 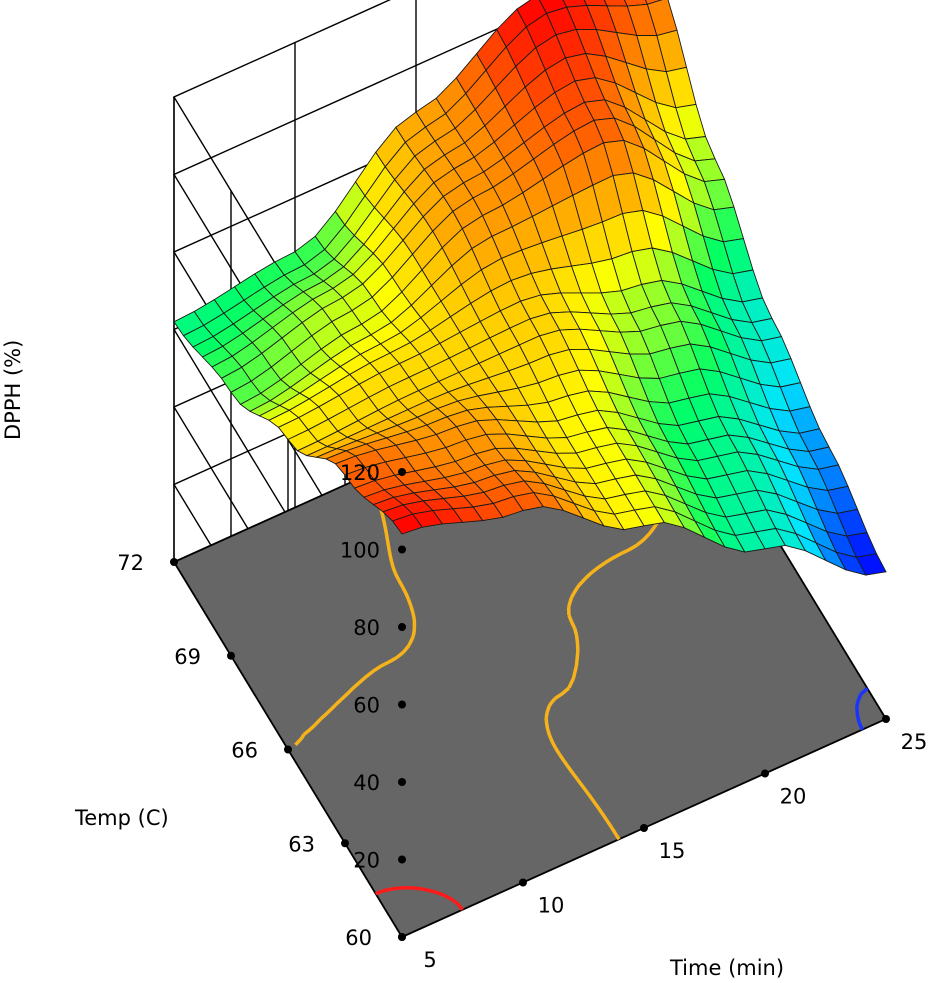 I want to click on z-tick-label: 60, so click(x=366, y=706).